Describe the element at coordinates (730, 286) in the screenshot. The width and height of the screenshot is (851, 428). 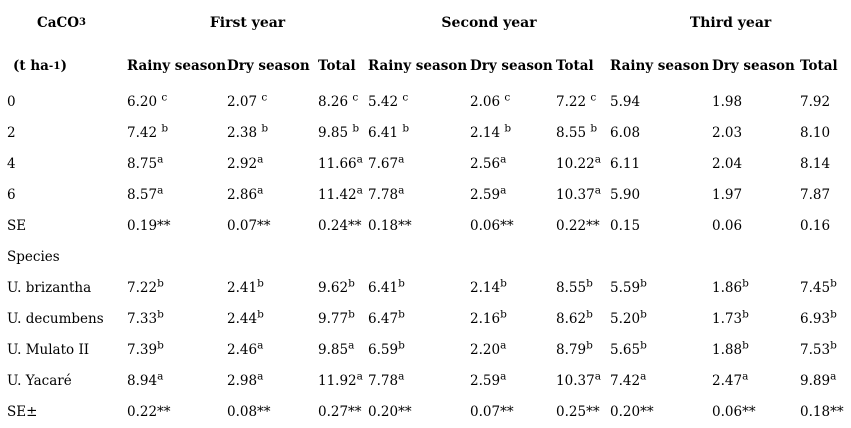
I see `table-cell: 1.86b` at that location.